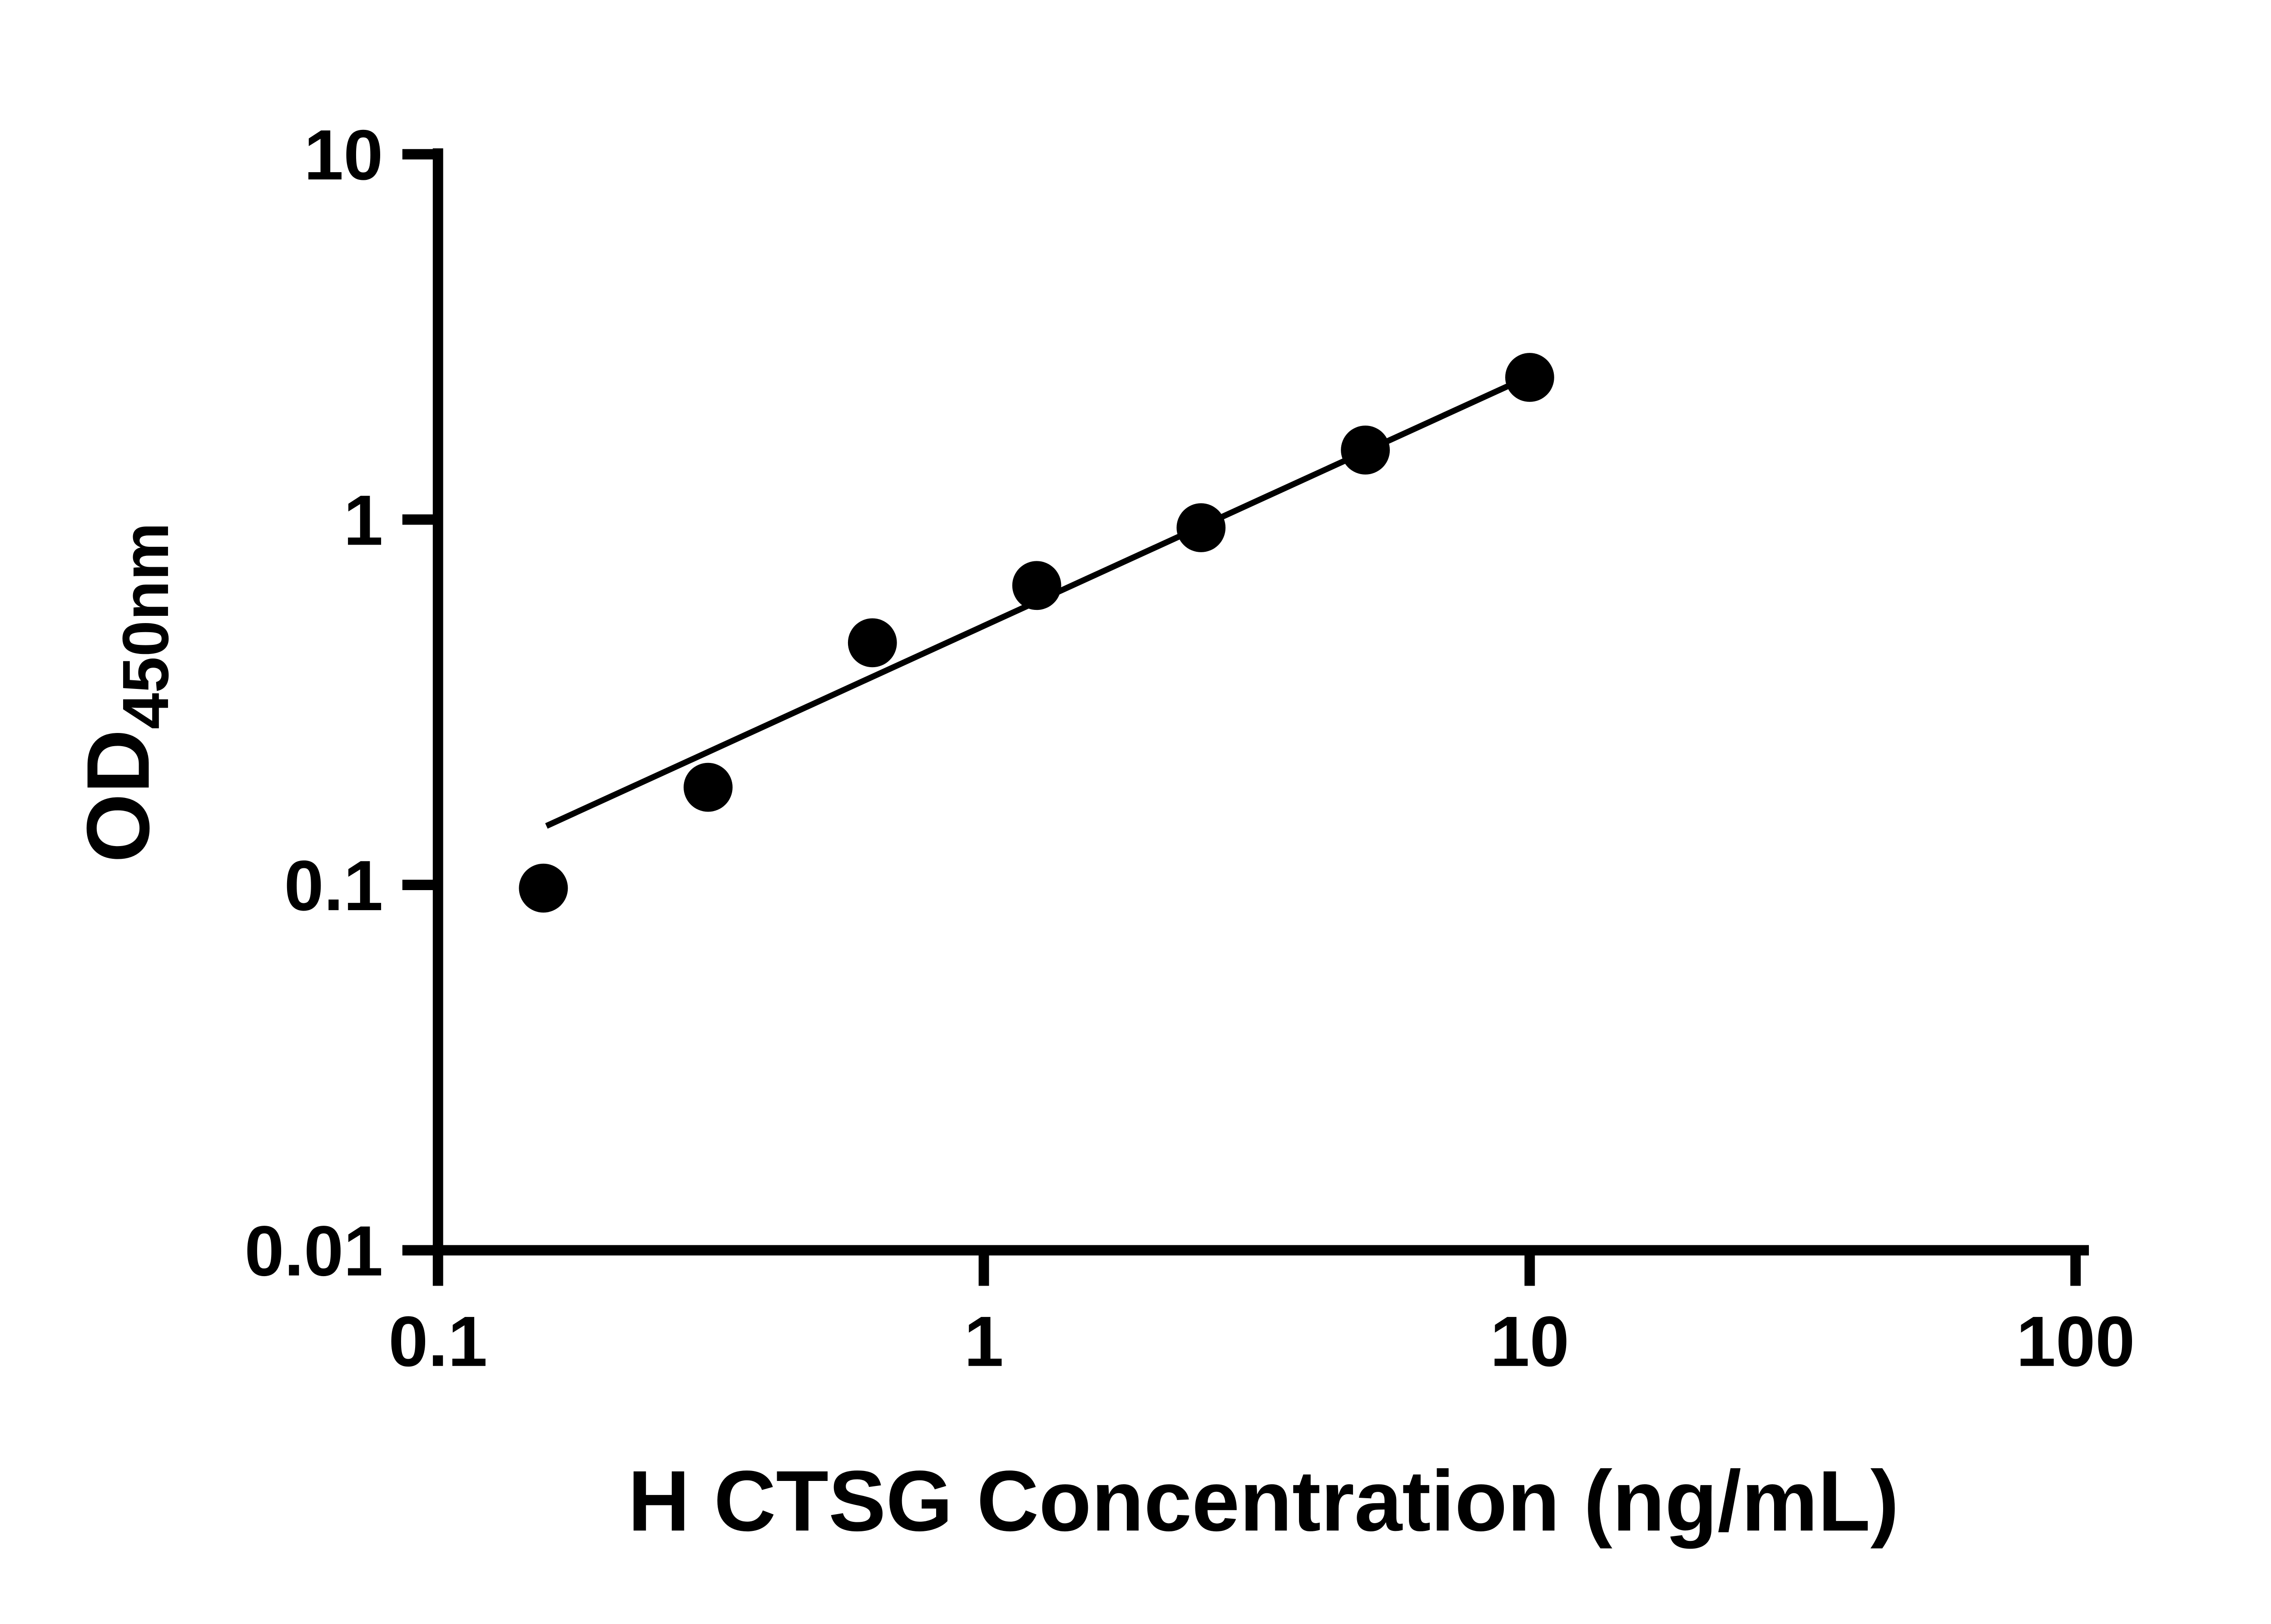  What do you see at coordinates (343, 155) in the screenshot?
I see `y-tick-label: 10` at bounding box center [343, 155].